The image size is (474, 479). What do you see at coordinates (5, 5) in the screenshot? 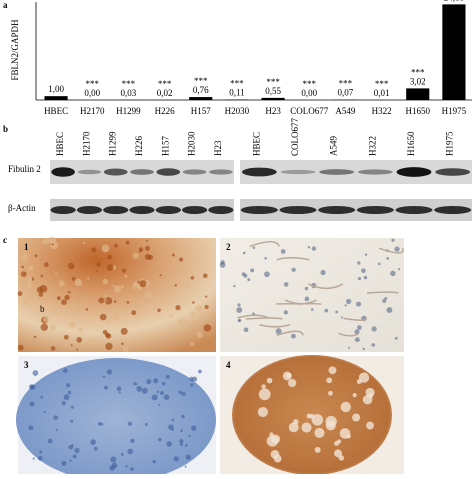
I see `panel-label: a` at bounding box center [5, 5].